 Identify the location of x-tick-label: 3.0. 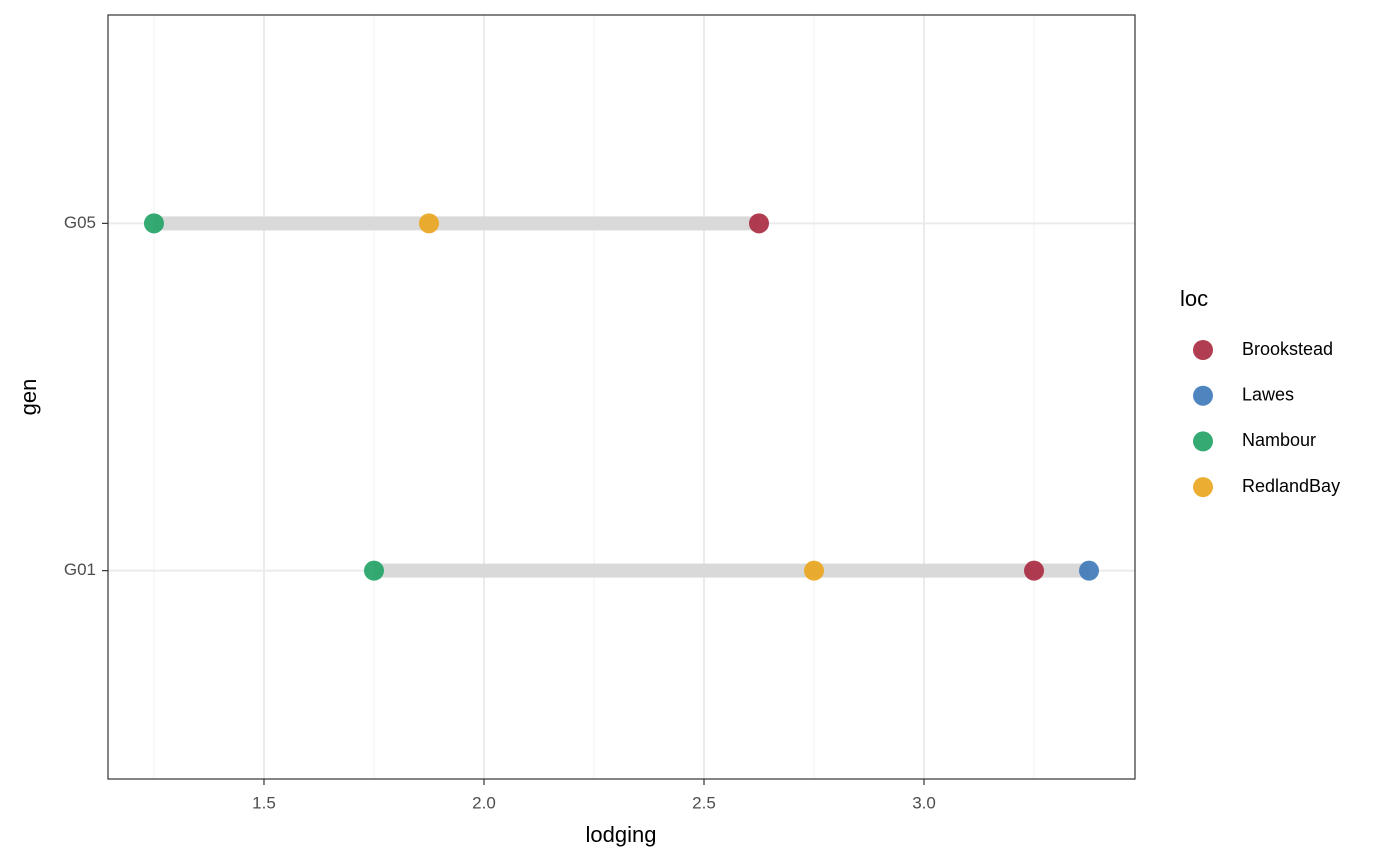
(924, 802).